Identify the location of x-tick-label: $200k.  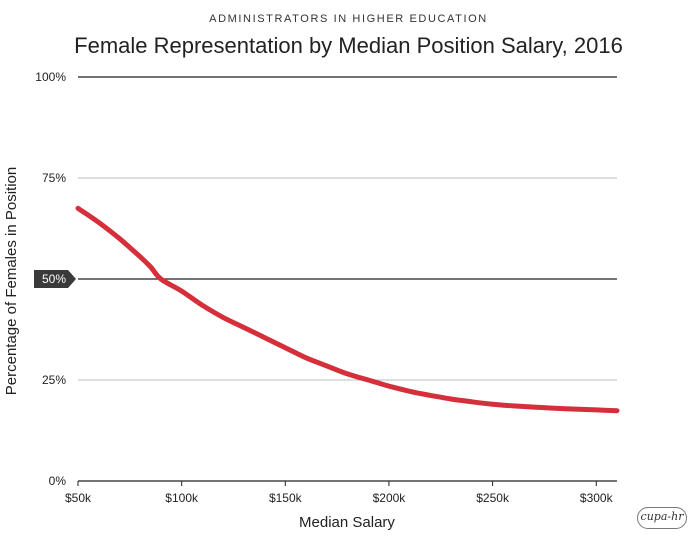
(390, 498).